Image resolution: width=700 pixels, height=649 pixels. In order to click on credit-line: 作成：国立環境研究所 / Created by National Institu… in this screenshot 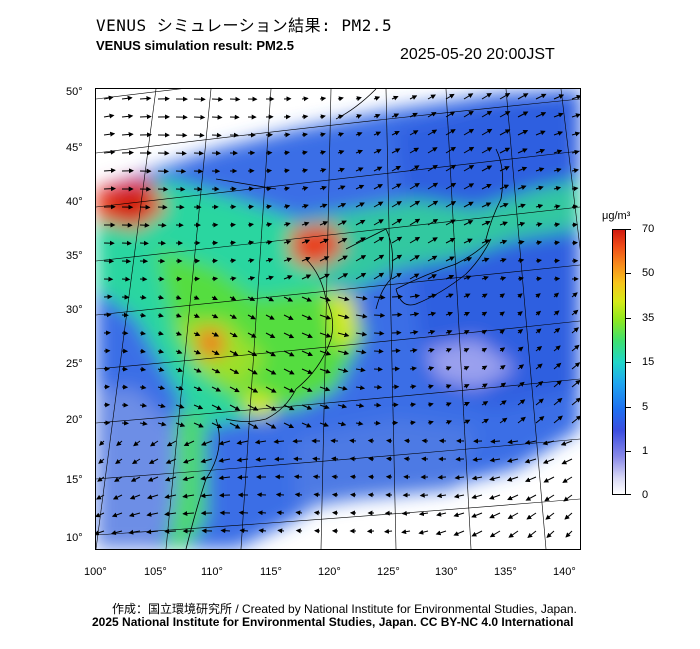, I will do `click(344, 609)`.